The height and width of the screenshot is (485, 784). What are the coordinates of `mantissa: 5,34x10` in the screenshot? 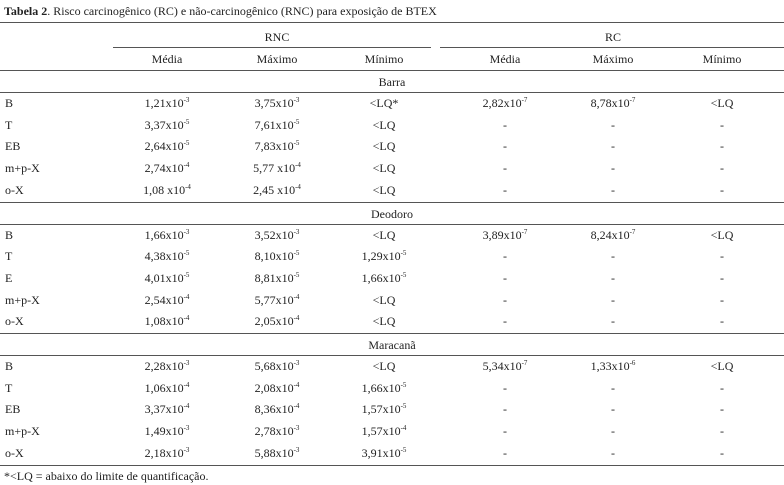 It's located at (502, 366).